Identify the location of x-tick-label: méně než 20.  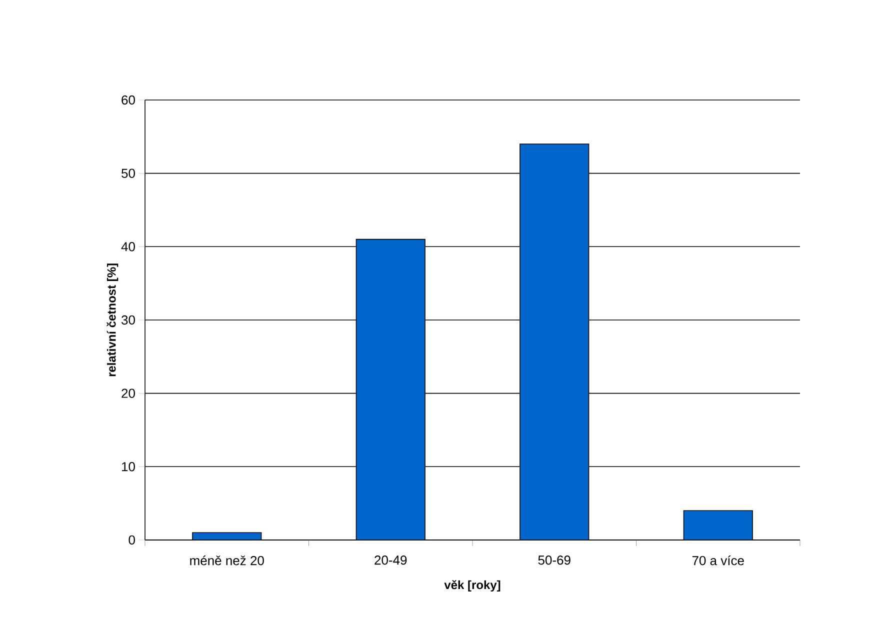
(227, 561).